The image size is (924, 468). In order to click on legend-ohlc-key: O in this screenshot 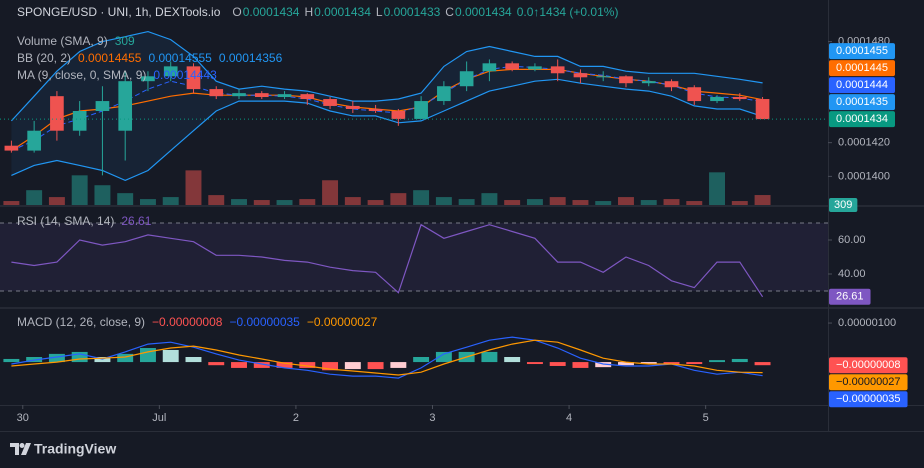, I will do `click(236, 12)`.